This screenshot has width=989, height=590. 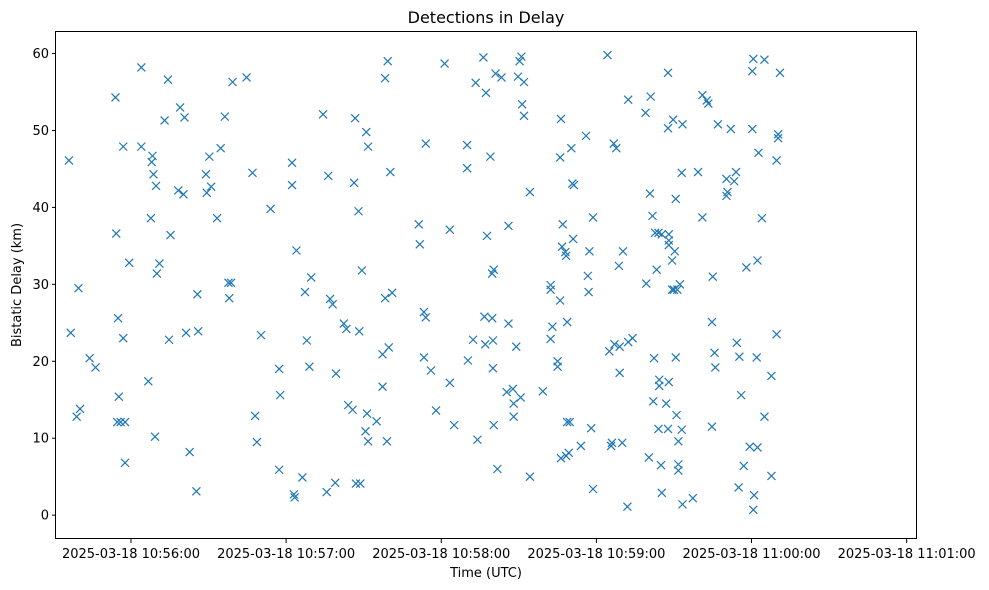 What do you see at coordinates (441, 554) in the screenshot?
I see `x-tick-label: 2025-03-18 10:58:00` at bounding box center [441, 554].